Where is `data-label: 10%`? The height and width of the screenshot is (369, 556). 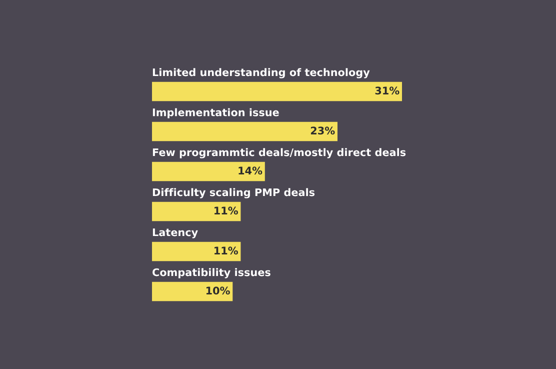 data-label: 10% is located at coordinates (218, 290).